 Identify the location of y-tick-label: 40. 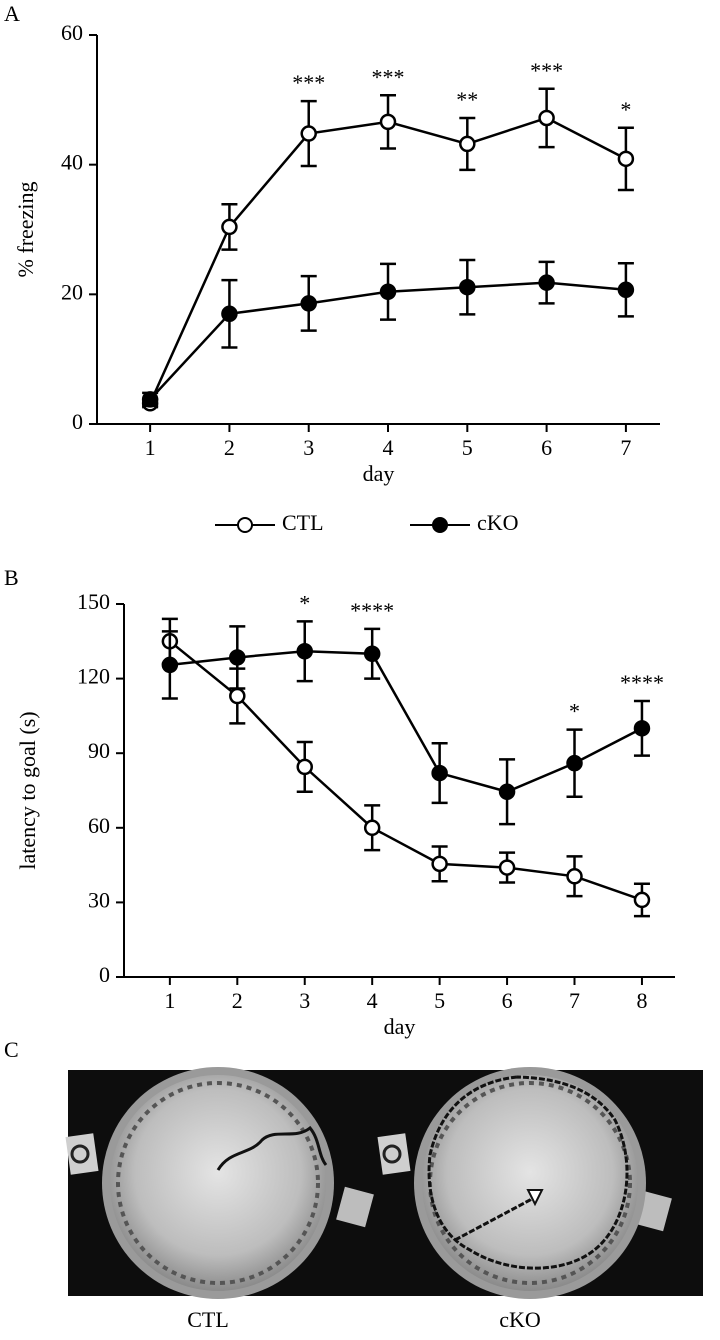
(72, 162).